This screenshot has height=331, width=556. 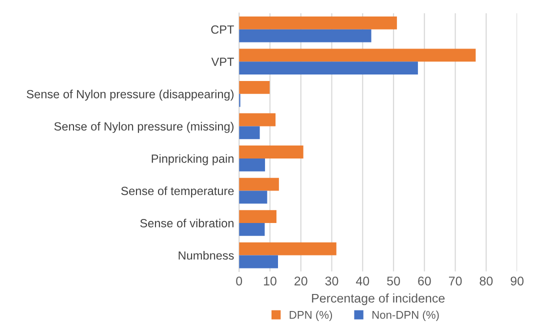 What do you see at coordinates (222, 29) in the screenshot?
I see `y-tick-label: CPT` at bounding box center [222, 29].